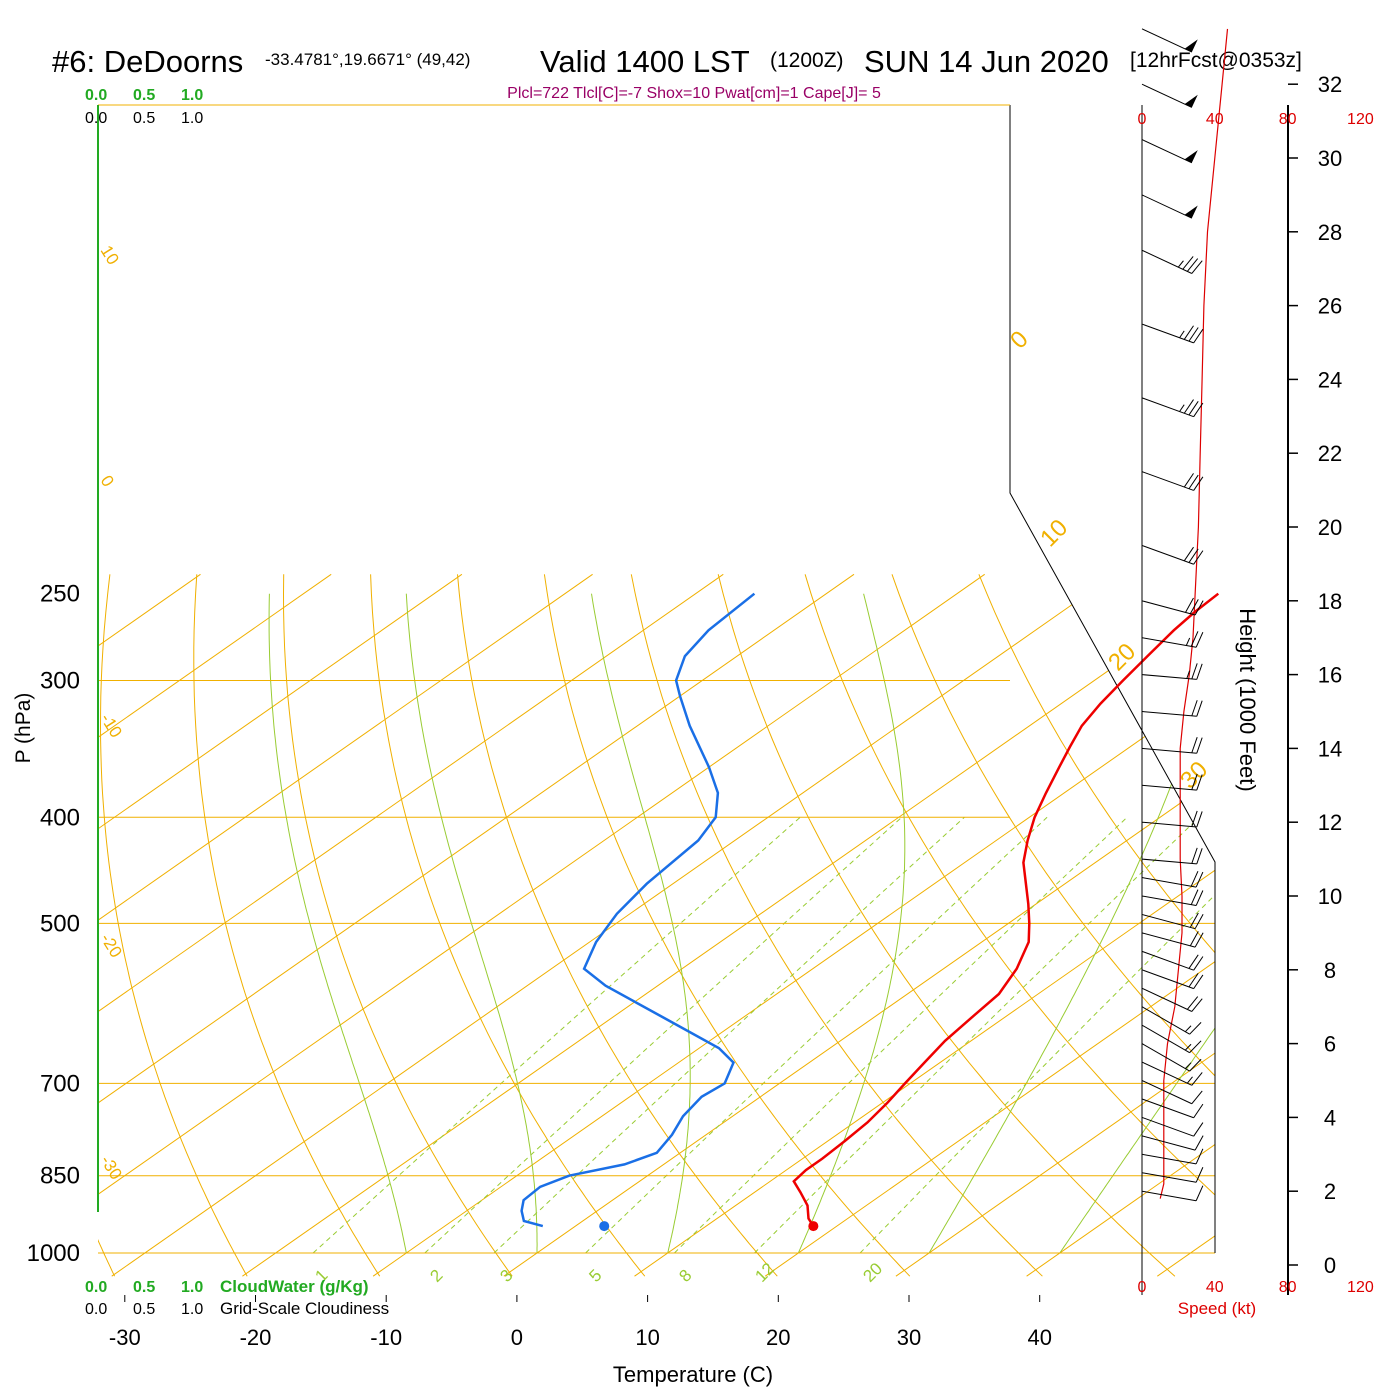 This screenshot has height=1400, width=1400. What do you see at coordinates (125, 1337) in the screenshot?
I see `x-tick-label: -30` at bounding box center [125, 1337].